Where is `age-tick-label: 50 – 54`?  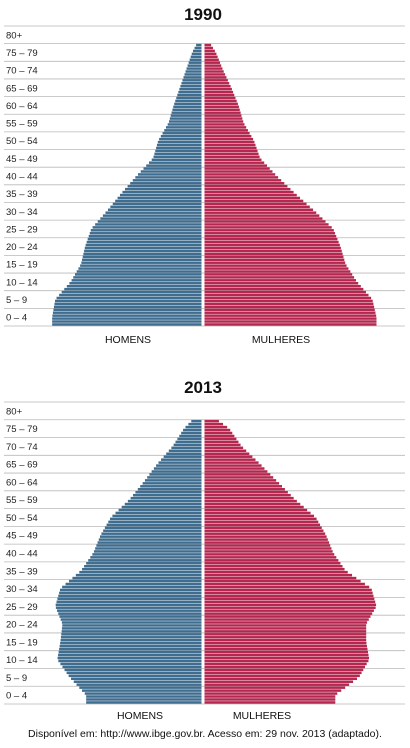 age-tick-label: 50 – 54 is located at coordinates (22, 518).